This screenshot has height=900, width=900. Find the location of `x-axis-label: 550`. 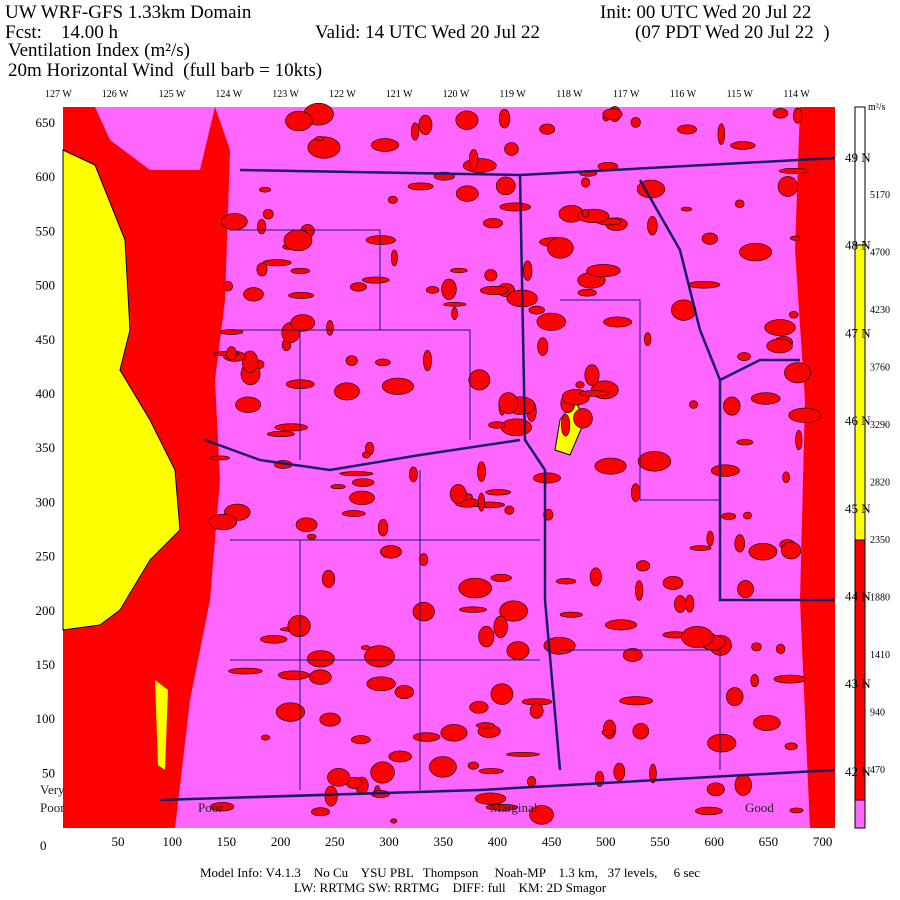

x-axis-label: 550 is located at coordinates (660, 841).